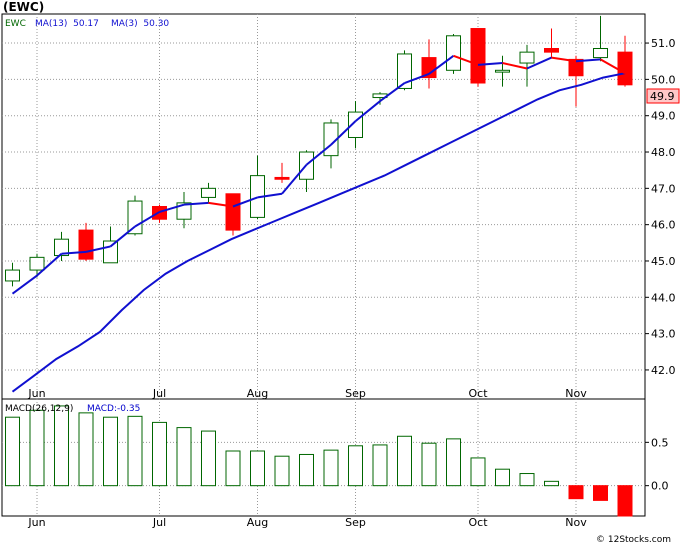  I want to click on legend-macd-params: MACD(26,12,9), so click(39, 409).